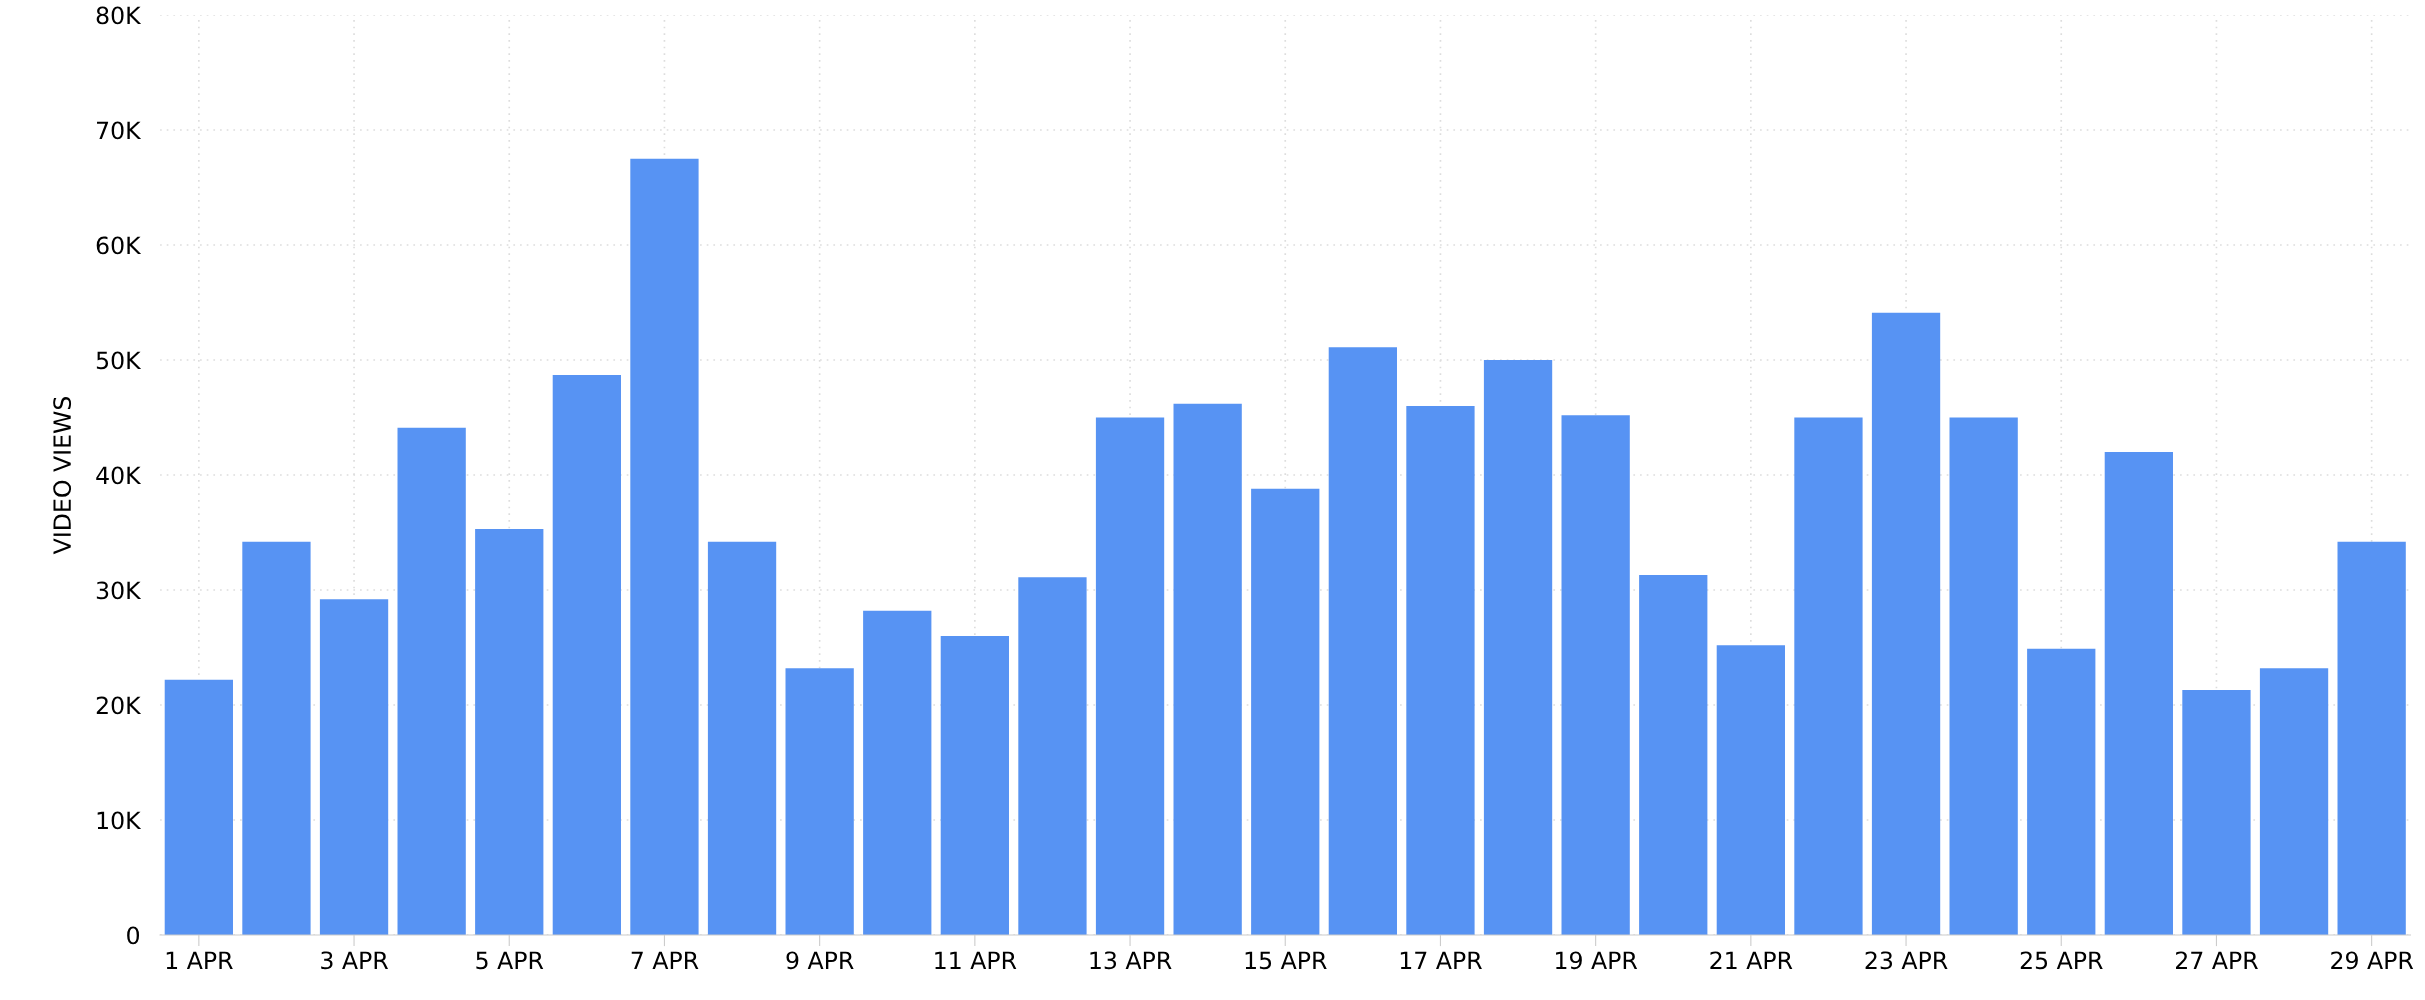 This screenshot has width=2425, height=1000. What do you see at coordinates (119, 820) in the screenshot?
I see `y-tick-label: 10K` at bounding box center [119, 820].